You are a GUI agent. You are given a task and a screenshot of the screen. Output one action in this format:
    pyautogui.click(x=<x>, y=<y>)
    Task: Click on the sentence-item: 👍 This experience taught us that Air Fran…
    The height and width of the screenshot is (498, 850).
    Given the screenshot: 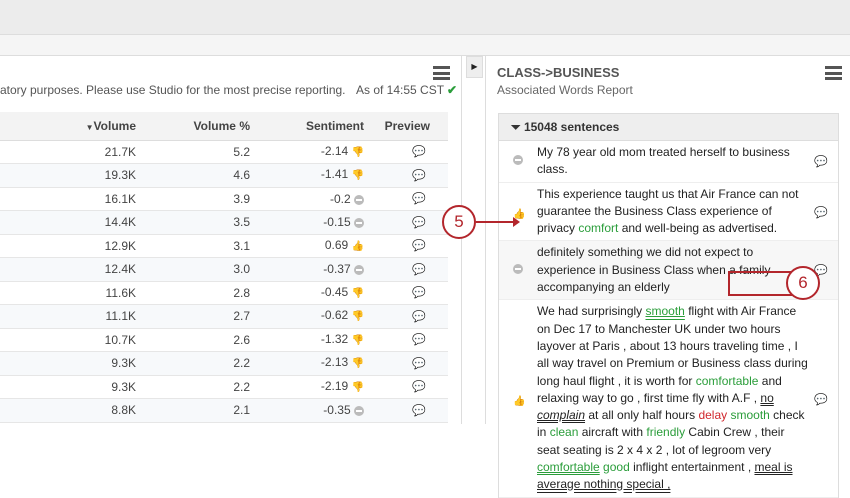 What is the action you would take?
    pyautogui.click(x=668, y=212)
    